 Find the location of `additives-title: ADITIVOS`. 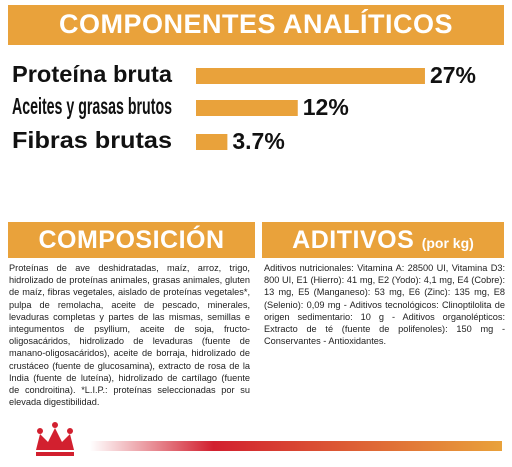

additives-title: ADITIVOS is located at coordinates (353, 240).